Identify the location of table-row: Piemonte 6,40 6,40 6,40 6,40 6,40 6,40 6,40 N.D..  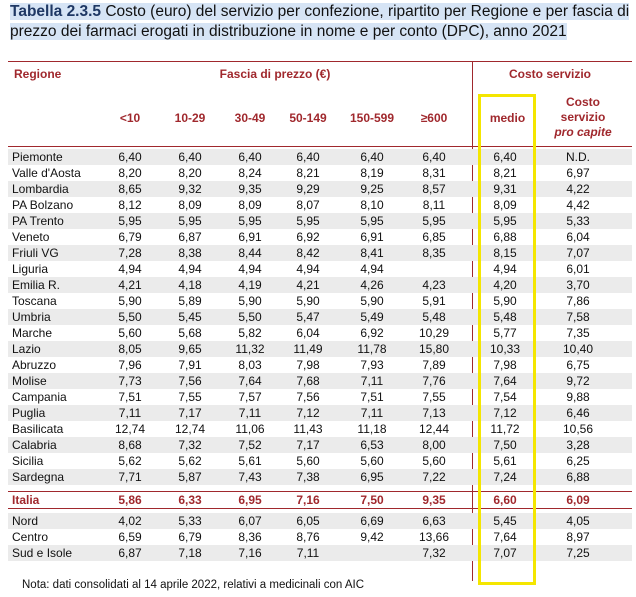
(320, 157).